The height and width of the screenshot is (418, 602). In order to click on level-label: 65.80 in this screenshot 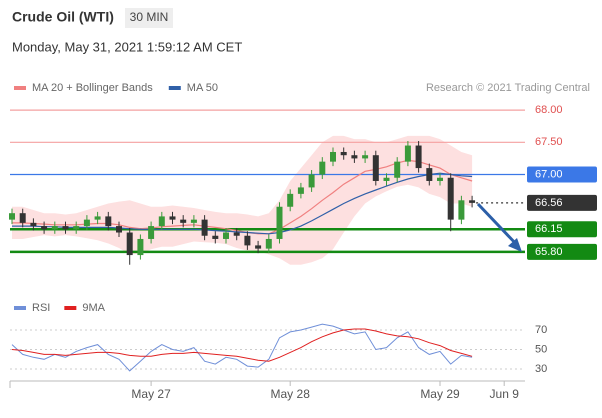, I will do `click(549, 252)`.